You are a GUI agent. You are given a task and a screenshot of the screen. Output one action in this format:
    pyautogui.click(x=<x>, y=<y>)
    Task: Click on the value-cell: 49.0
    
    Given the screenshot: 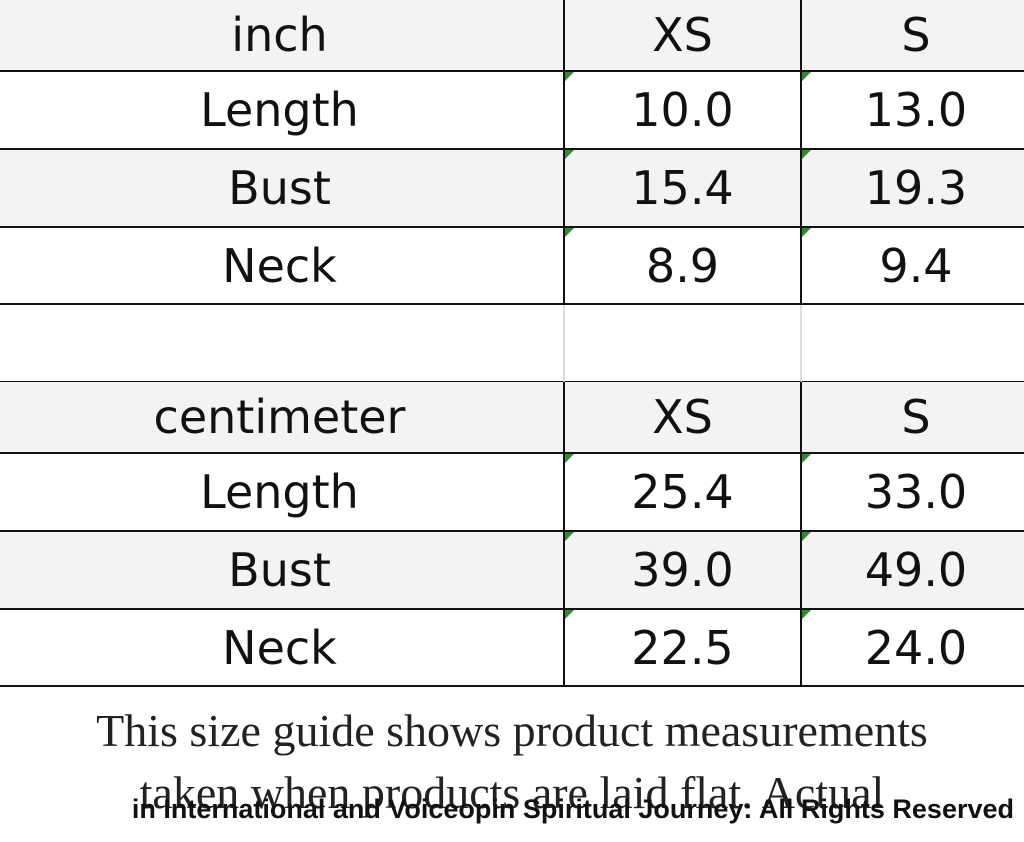 What is the action you would take?
    pyautogui.click(x=913, y=571)
    